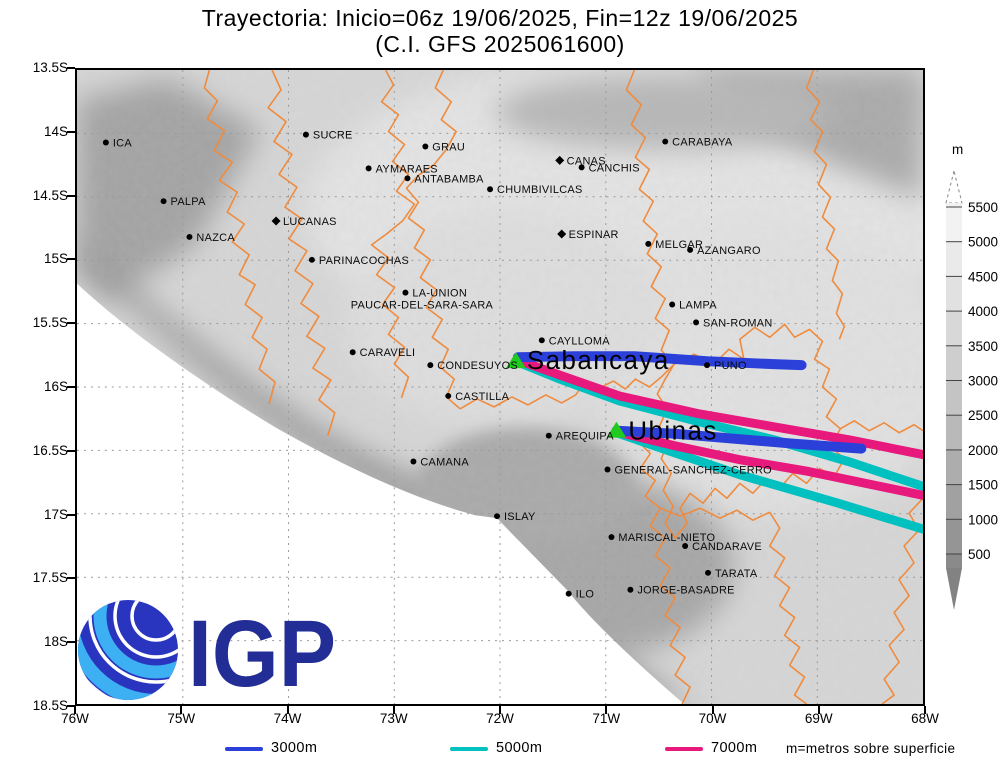 Image resolution: width=1000 pixels, height=772 pixels. I want to click on city-label: LUCANAS, so click(310, 222).